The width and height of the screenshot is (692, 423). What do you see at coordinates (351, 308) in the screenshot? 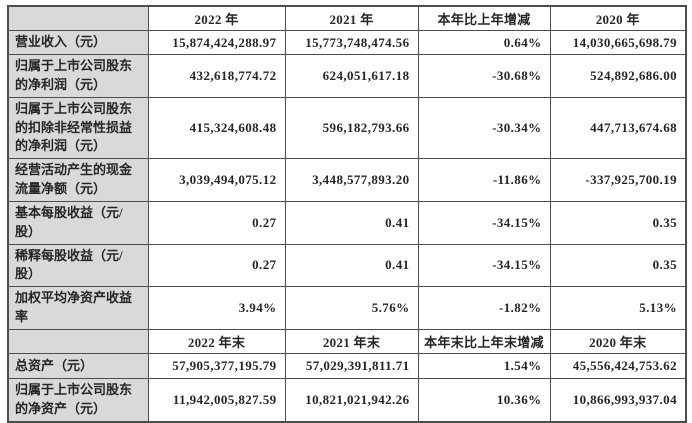
I see `value-cell: 5.76%` at bounding box center [351, 308].